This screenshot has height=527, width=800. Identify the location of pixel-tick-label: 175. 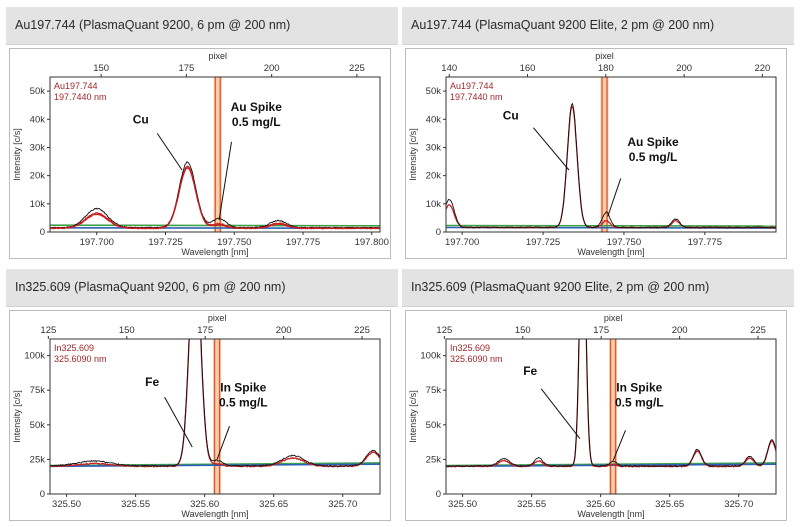
(601, 330).